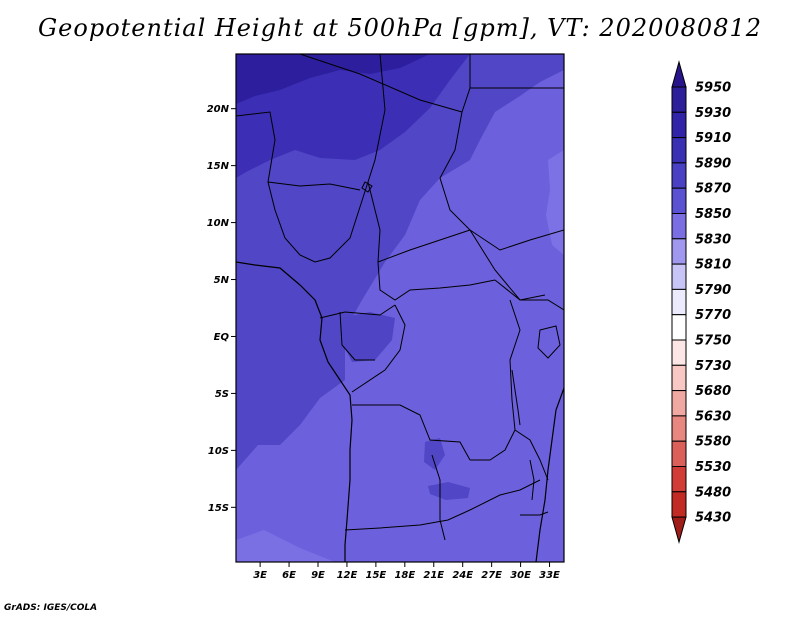 The height and width of the screenshot is (618, 800). What do you see at coordinates (505, 495) in the screenshot?
I see `border-zambia-zimbabwe` at bounding box center [505, 495].